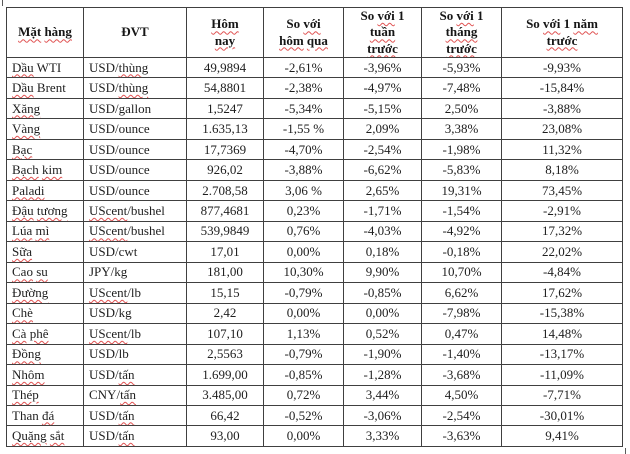 Image resolution: width=630 pixels, height=454 pixels. I want to click on commodity-name-cell: Dầu WTI, so click(45, 67).